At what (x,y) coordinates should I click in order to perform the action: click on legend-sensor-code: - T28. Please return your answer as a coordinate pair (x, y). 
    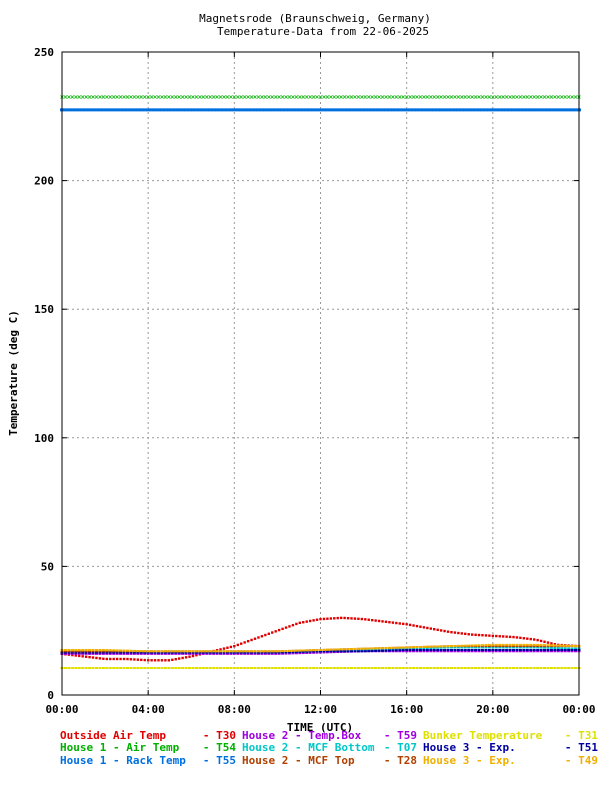
    Looking at the image, I should click on (400, 760).